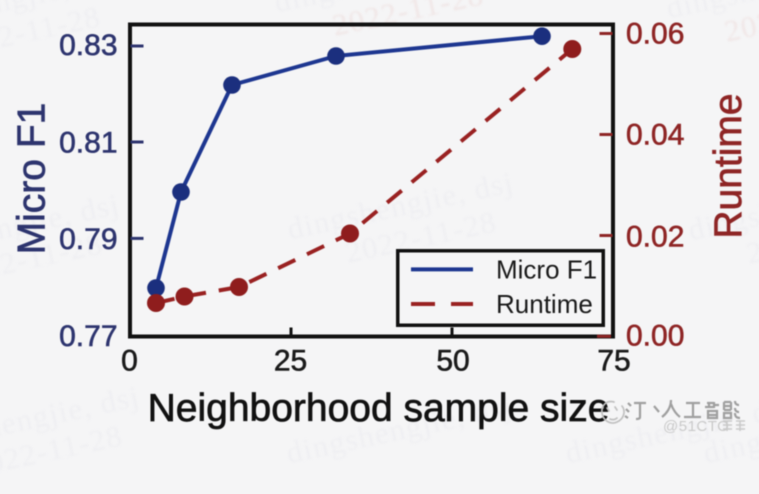  Describe the element at coordinates (88, 239) in the screenshot. I see `svg-text: 0.79` at that location.